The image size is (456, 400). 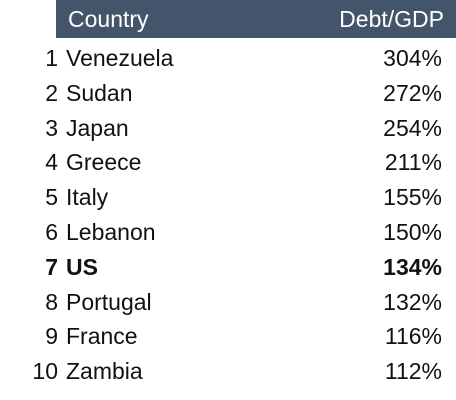 I want to click on value-cell: 112%, so click(x=413, y=371).